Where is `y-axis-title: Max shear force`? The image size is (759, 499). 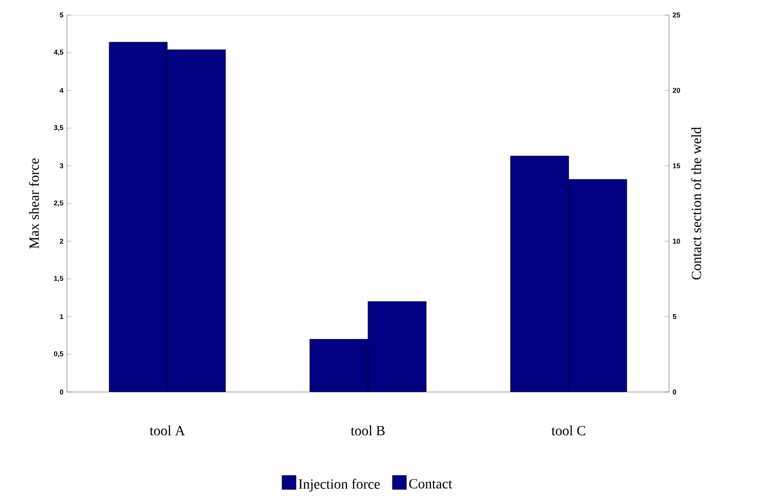
y-axis-title: Max shear force is located at coordinates (33, 203).